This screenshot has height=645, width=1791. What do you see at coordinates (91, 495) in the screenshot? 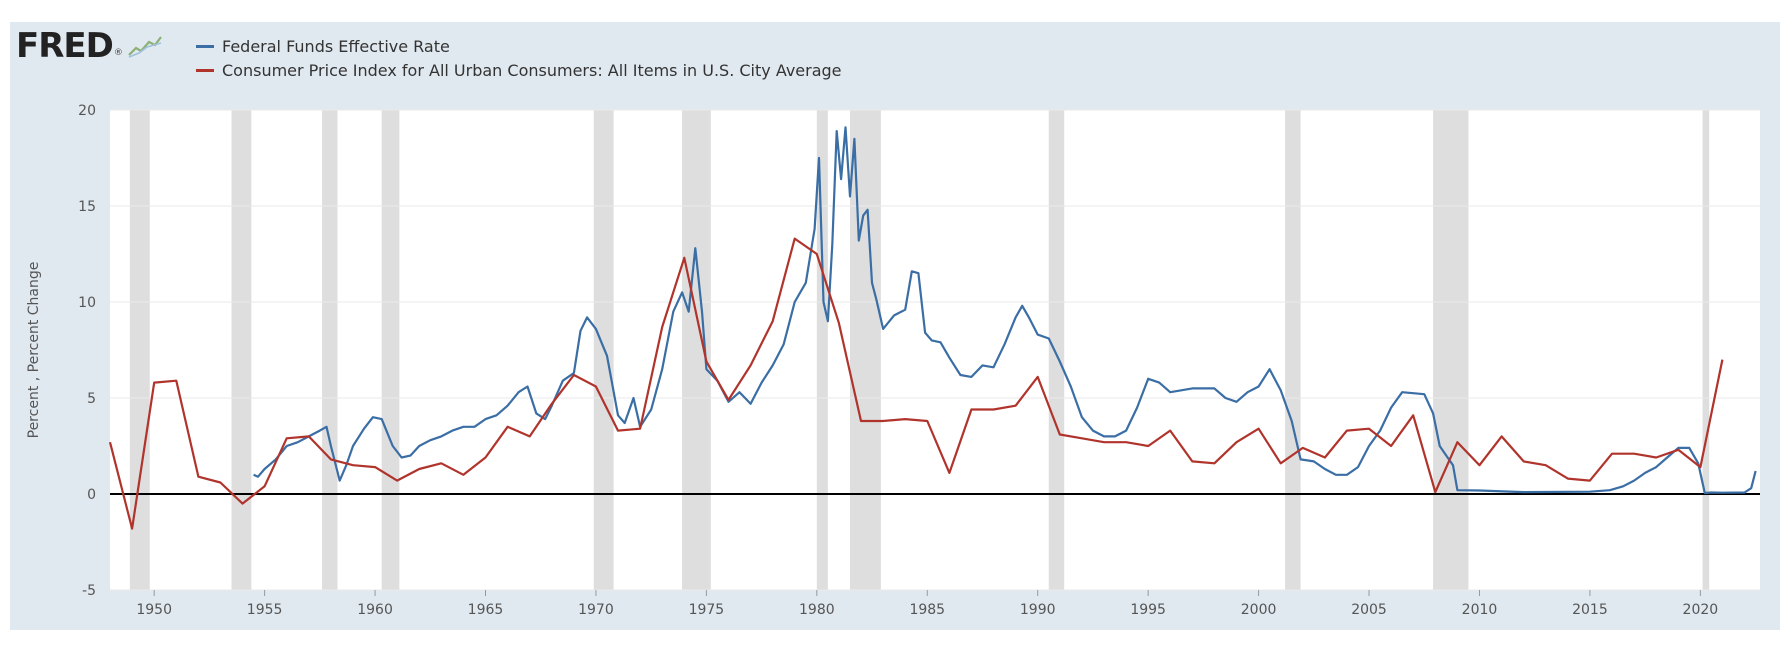
I see `y-tick-label: 0` at bounding box center [91, 495].